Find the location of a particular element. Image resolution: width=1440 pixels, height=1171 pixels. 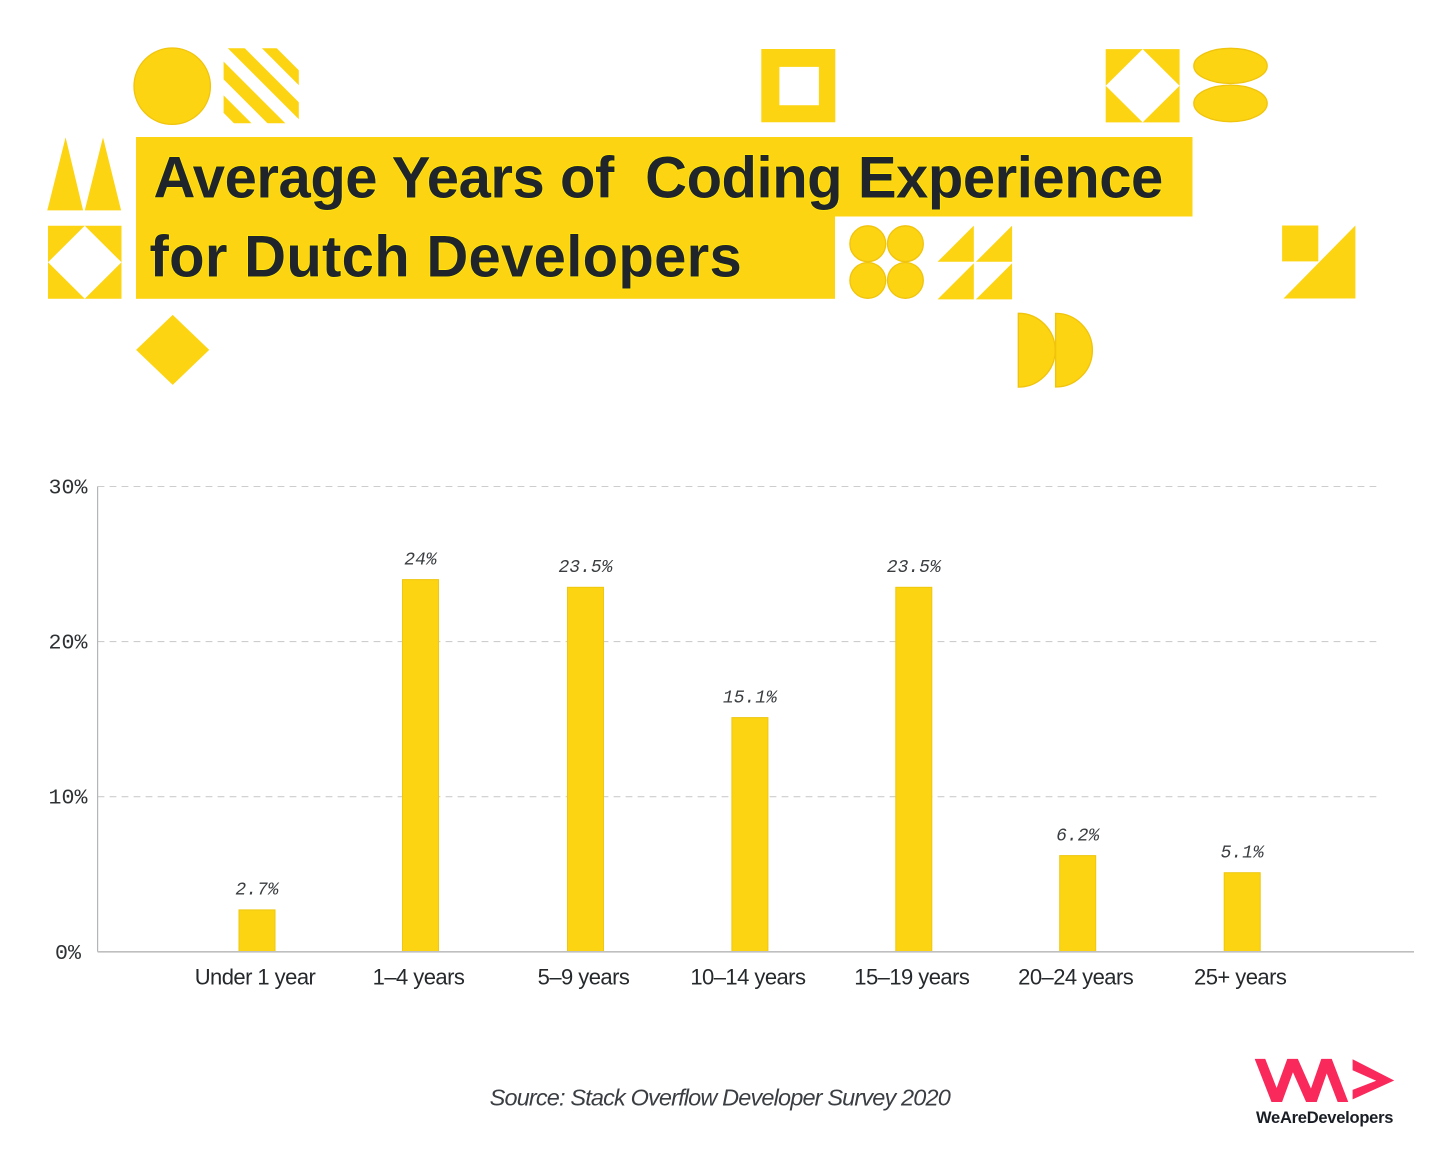

svg-text: 20–24 years is located at coordinates (1076, 976).